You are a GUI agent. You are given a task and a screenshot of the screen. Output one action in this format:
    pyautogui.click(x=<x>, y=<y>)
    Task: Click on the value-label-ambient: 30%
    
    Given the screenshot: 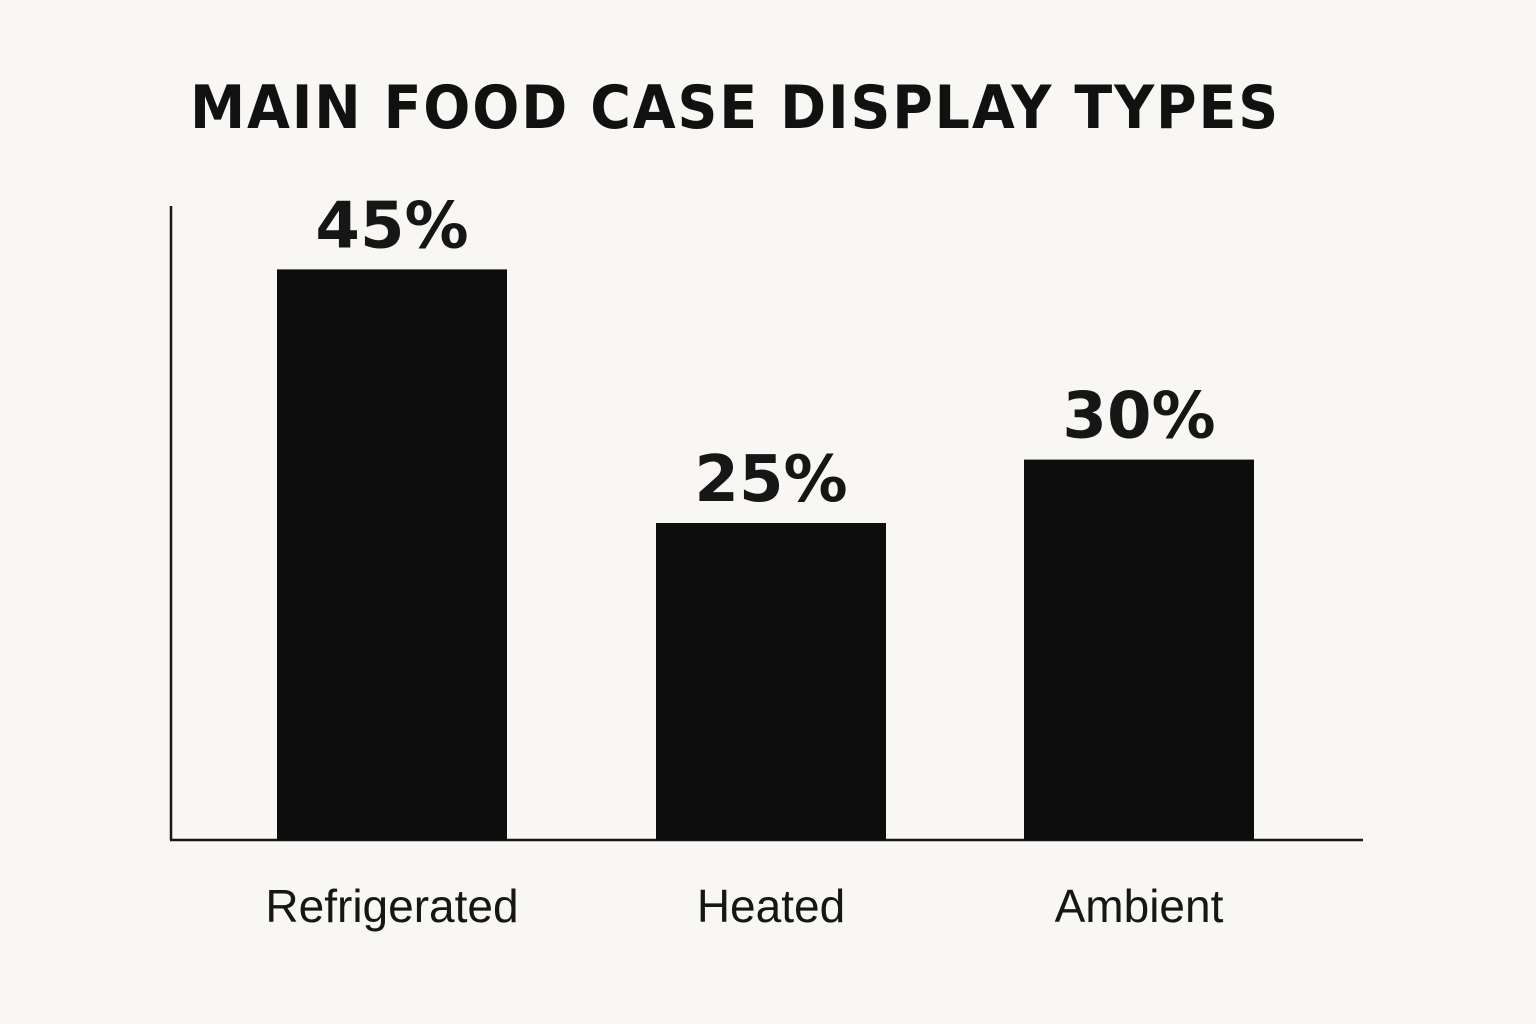 What is the action you would take?
    pyautogui.click(x=1138, y=417)
    